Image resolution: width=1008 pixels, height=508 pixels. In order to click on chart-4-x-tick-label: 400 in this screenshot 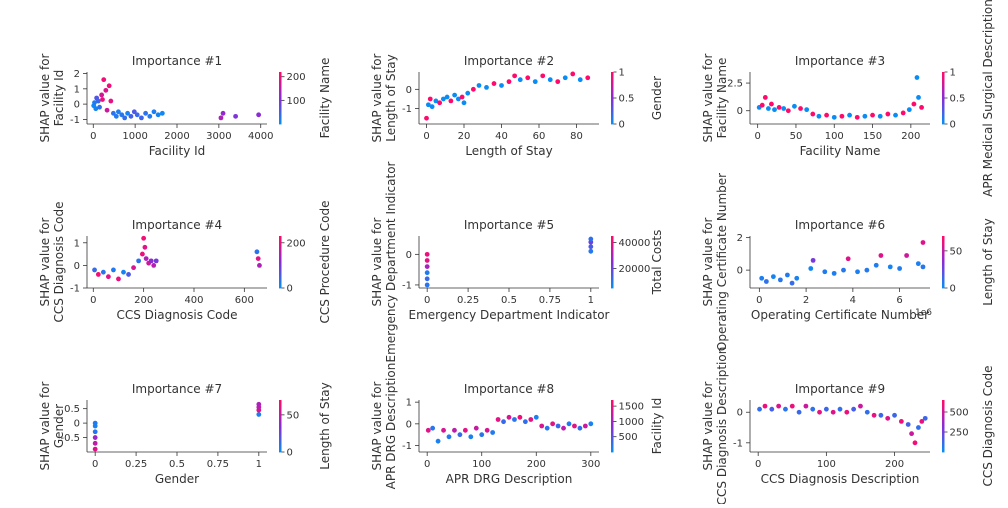, I will do `click(193, 300)`.